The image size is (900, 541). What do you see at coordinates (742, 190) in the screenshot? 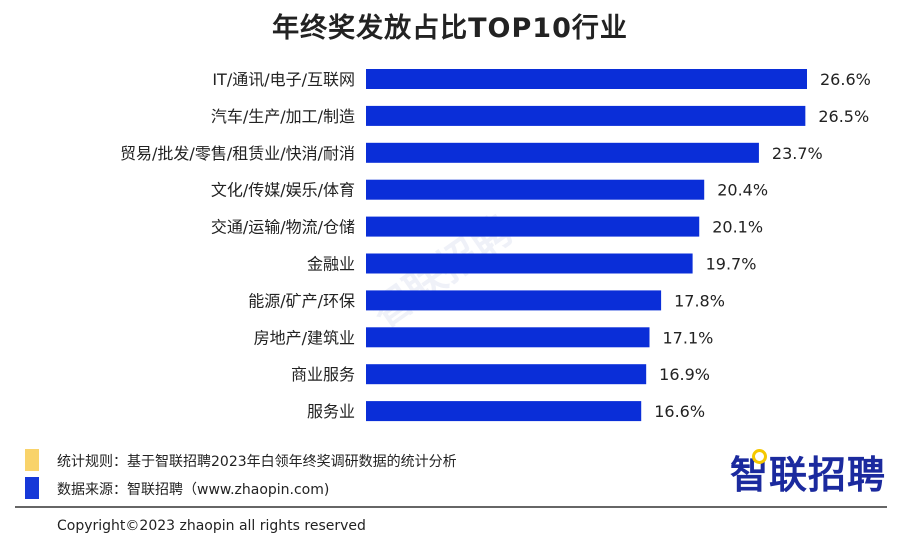
I see `data-label: 20.4%` at bounding box center [742, 190].